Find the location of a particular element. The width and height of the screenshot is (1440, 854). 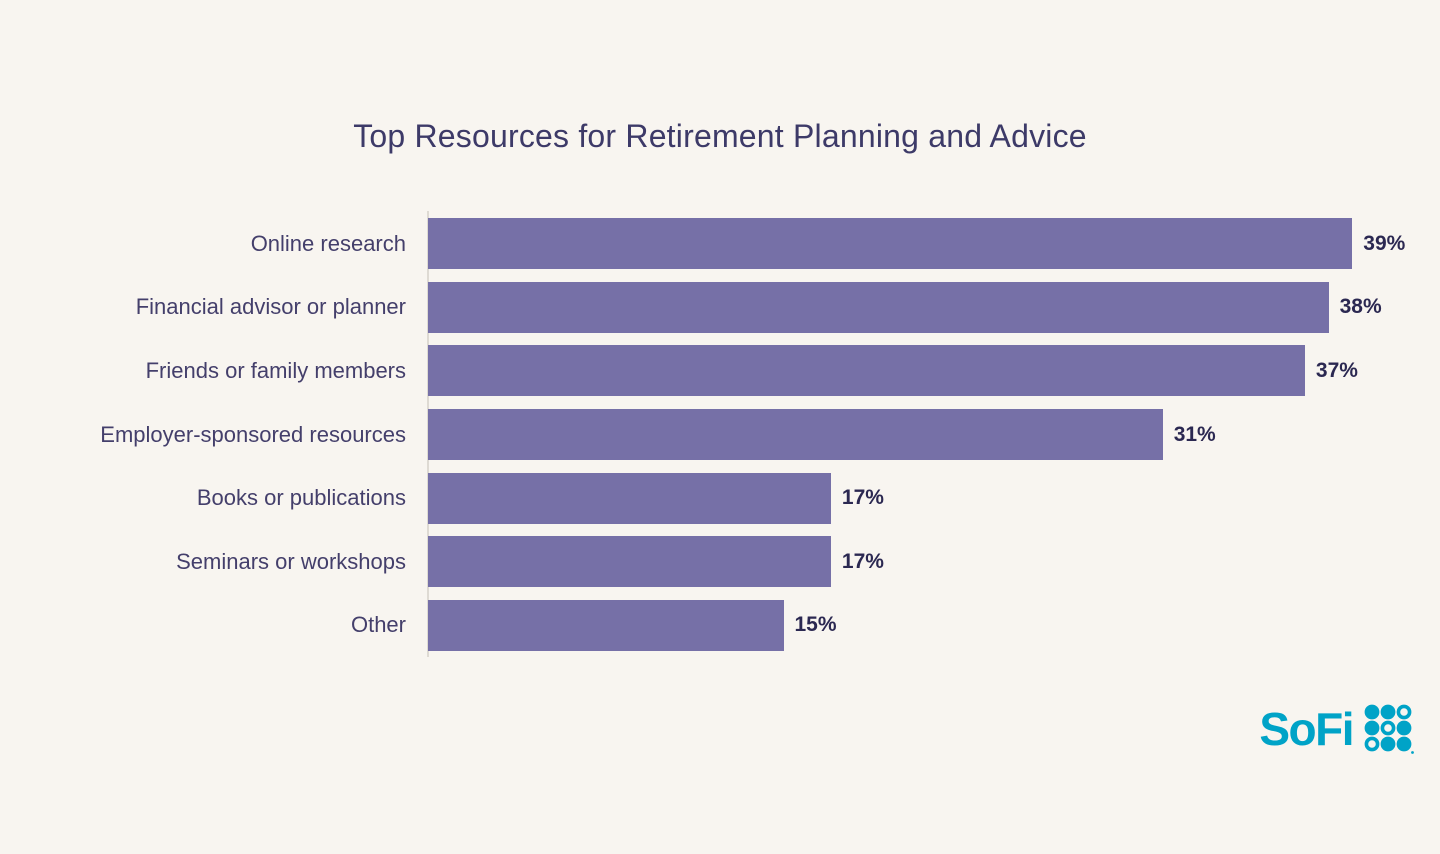

bar-row: Seminars or workshops 17% is located at coordinates (720, 562).